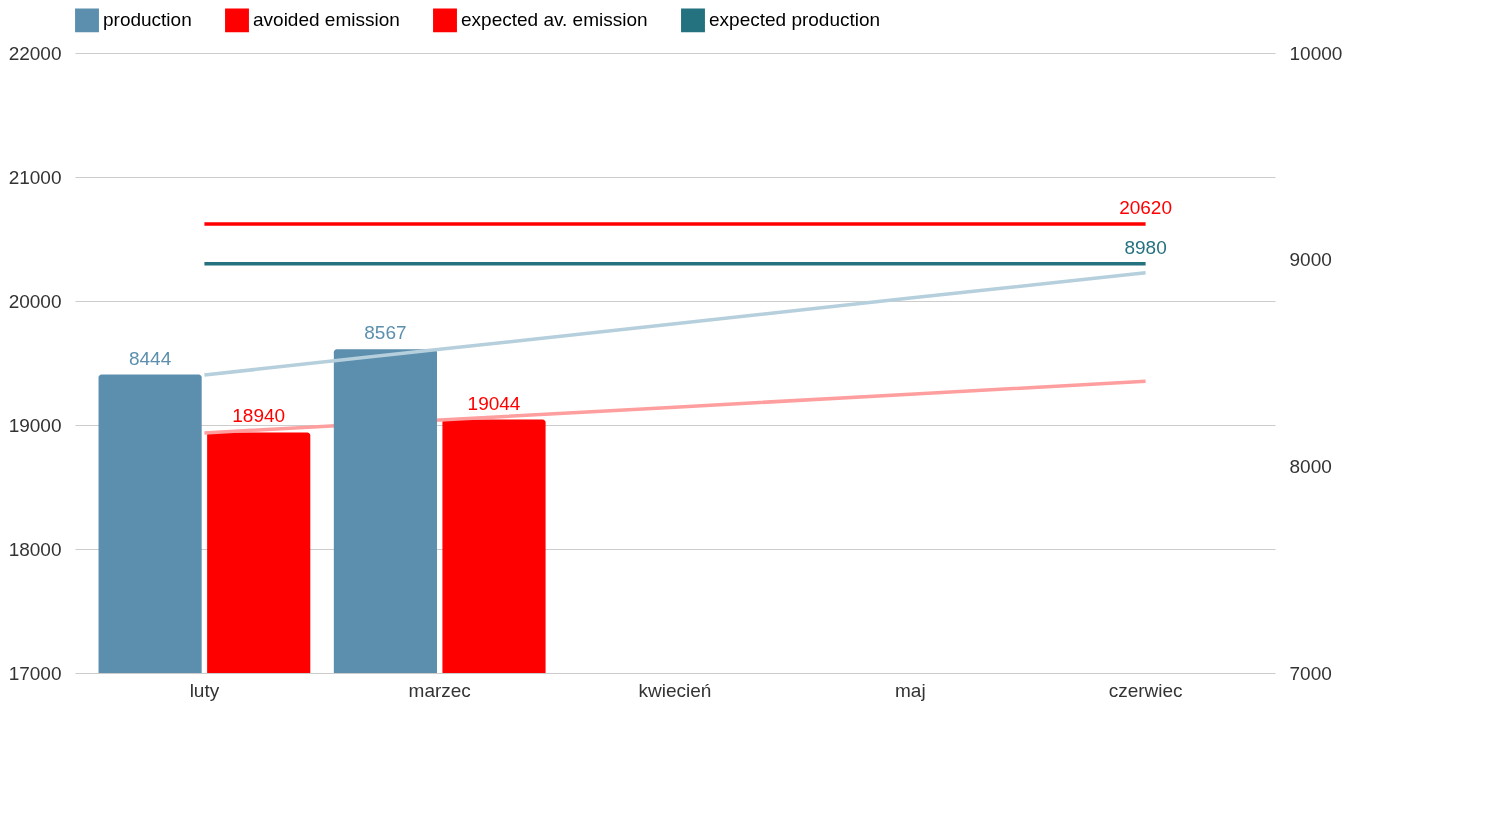  Describe the element at coordinates (675, 690) in the screenshot. I see `x-tick-label: kwiecień` at that location.